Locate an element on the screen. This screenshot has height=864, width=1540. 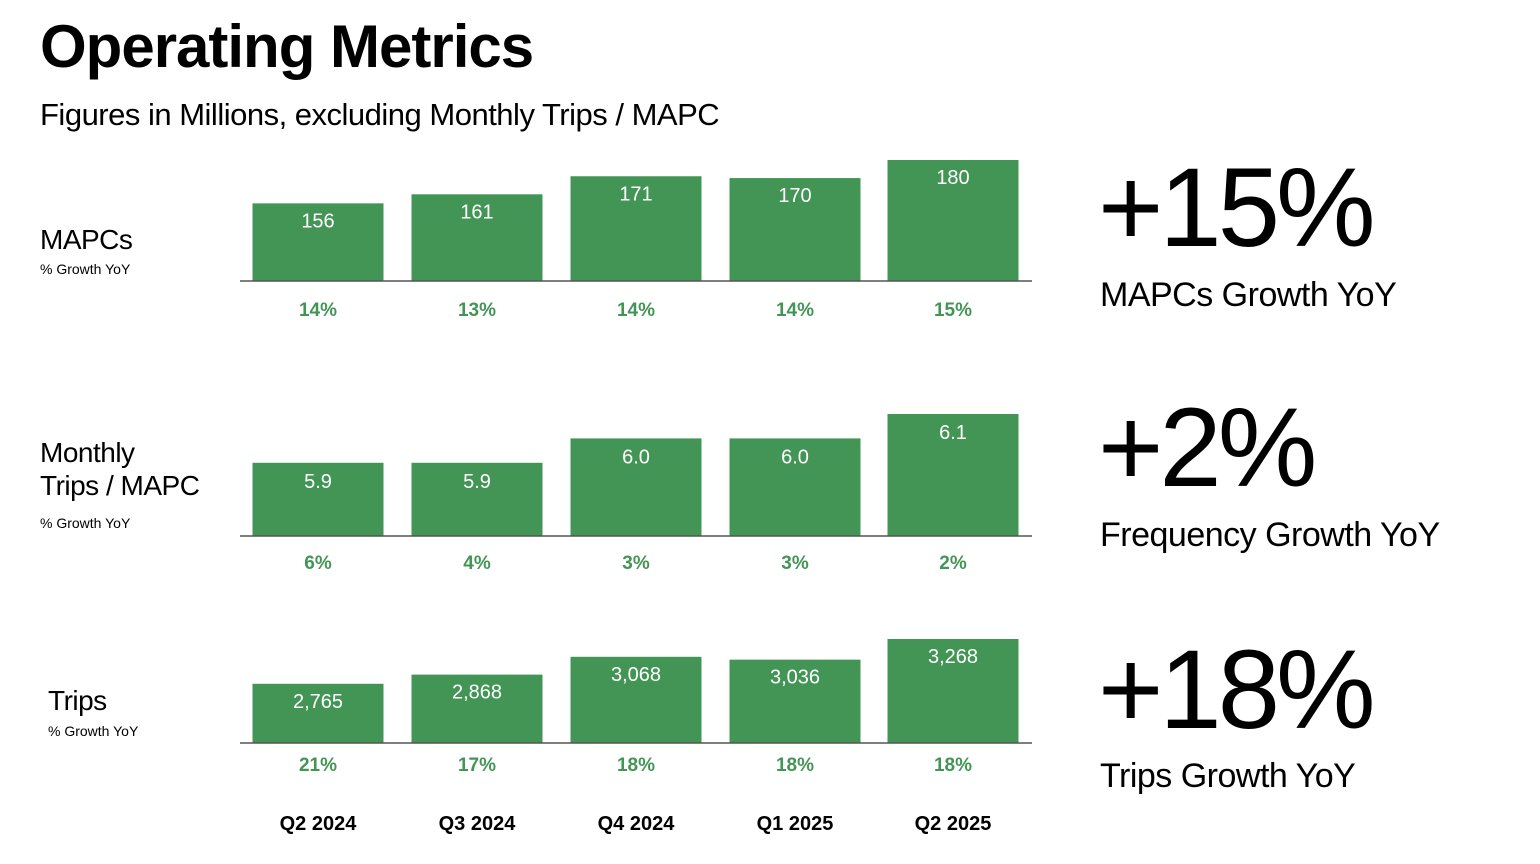
bar-value-label-mapcs: 180 is located at coordinates (952, 178).